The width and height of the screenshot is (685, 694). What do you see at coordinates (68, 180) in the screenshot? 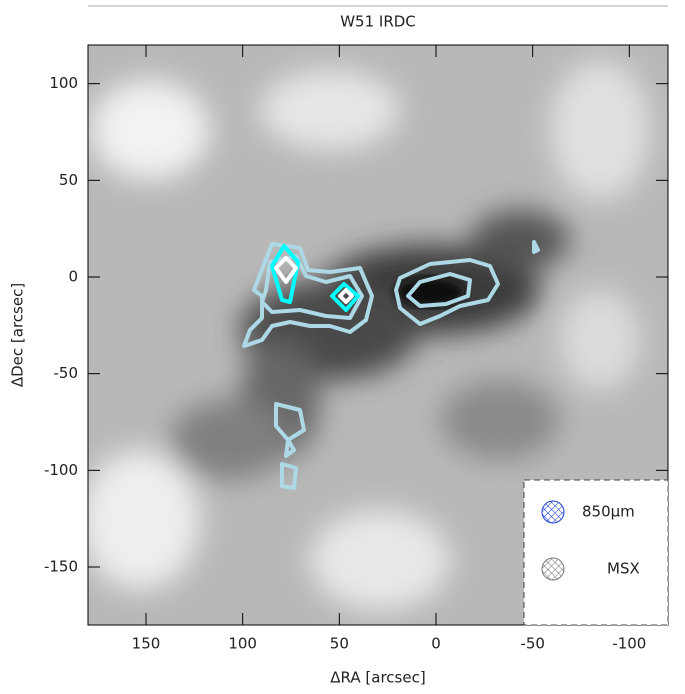
I see `y-tick-label: 50` at bounding box center [68, 180].